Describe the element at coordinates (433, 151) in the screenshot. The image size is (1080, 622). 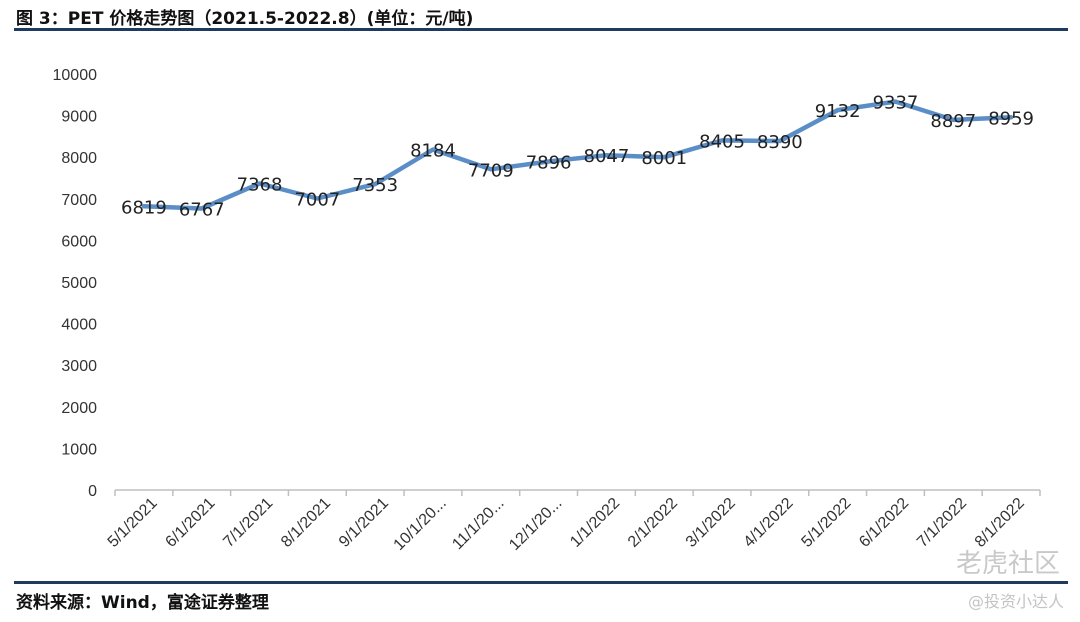
I see `data-label: 8184` at that location.